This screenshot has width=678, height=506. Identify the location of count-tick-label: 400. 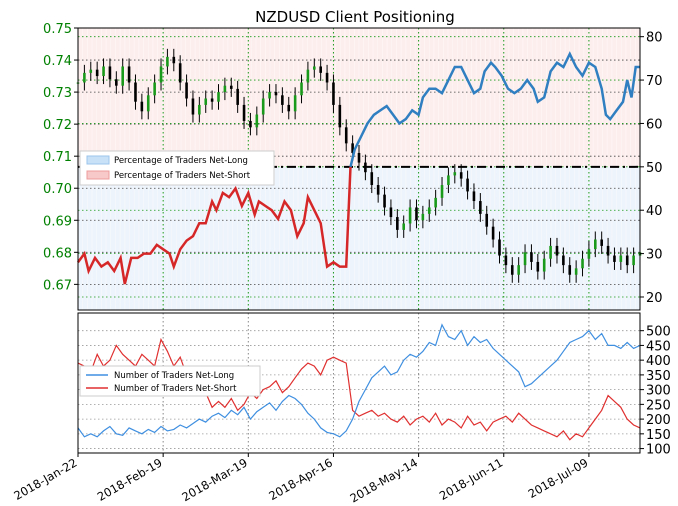
(658, 361).